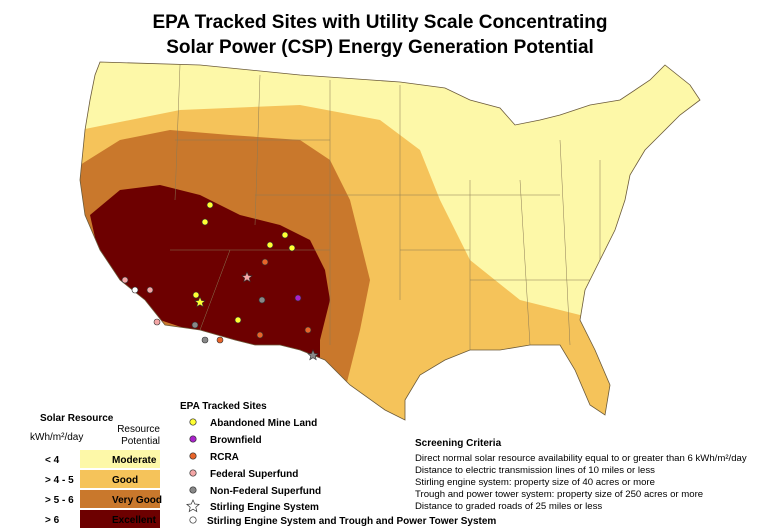 This screenshot has width=760, height=529. I want to click on site-type: Non-Federal Superfund, so click(265, 491).